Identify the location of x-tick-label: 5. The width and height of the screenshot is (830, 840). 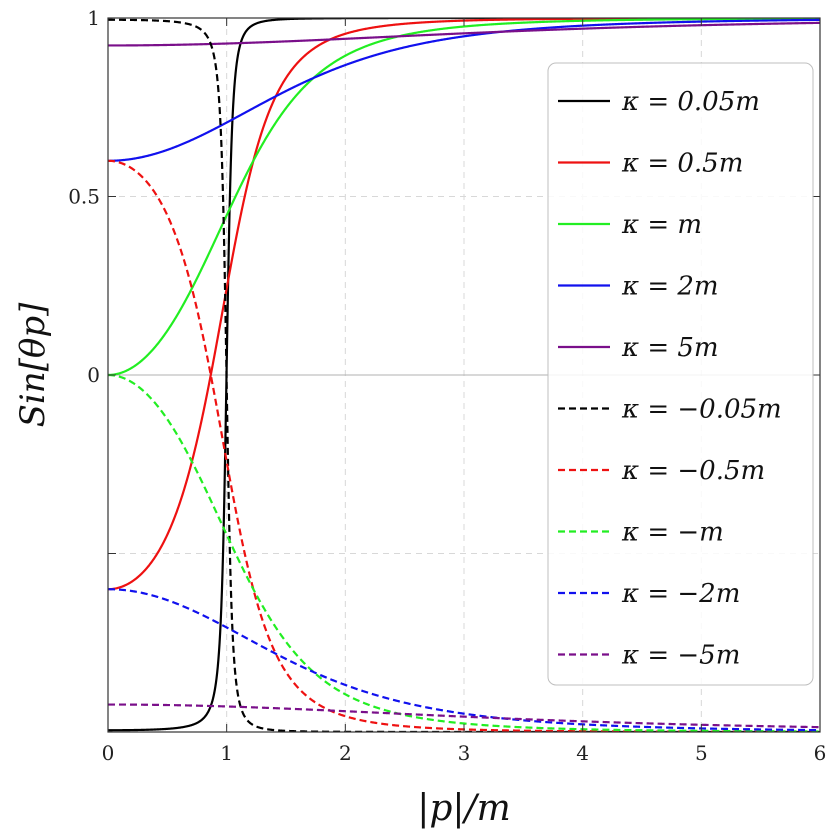
(701, 753).